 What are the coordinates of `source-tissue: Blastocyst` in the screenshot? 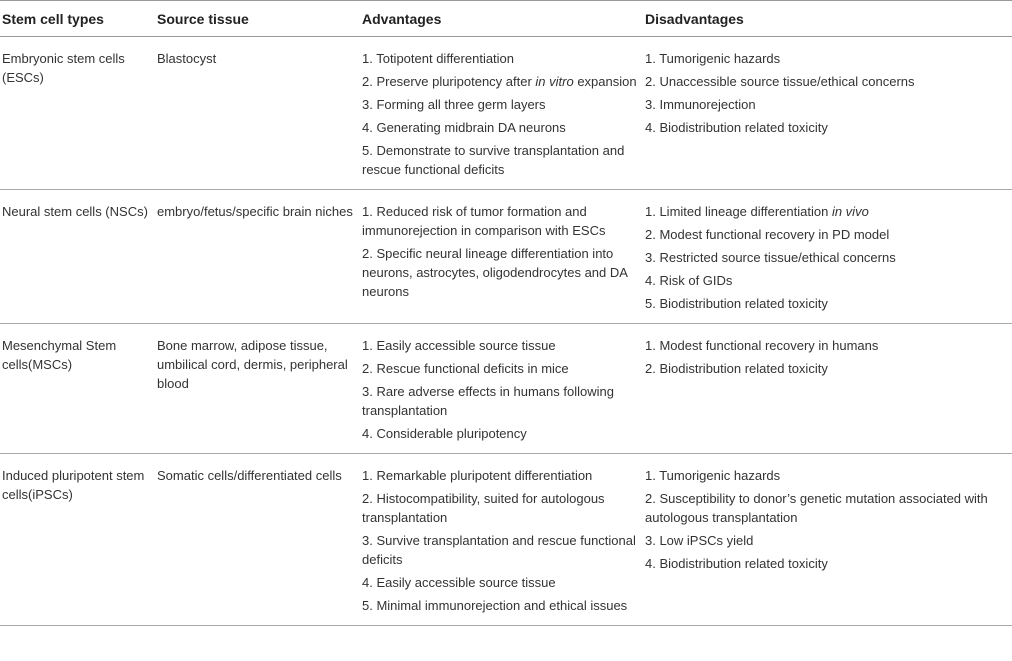 It's located at (257, 113).